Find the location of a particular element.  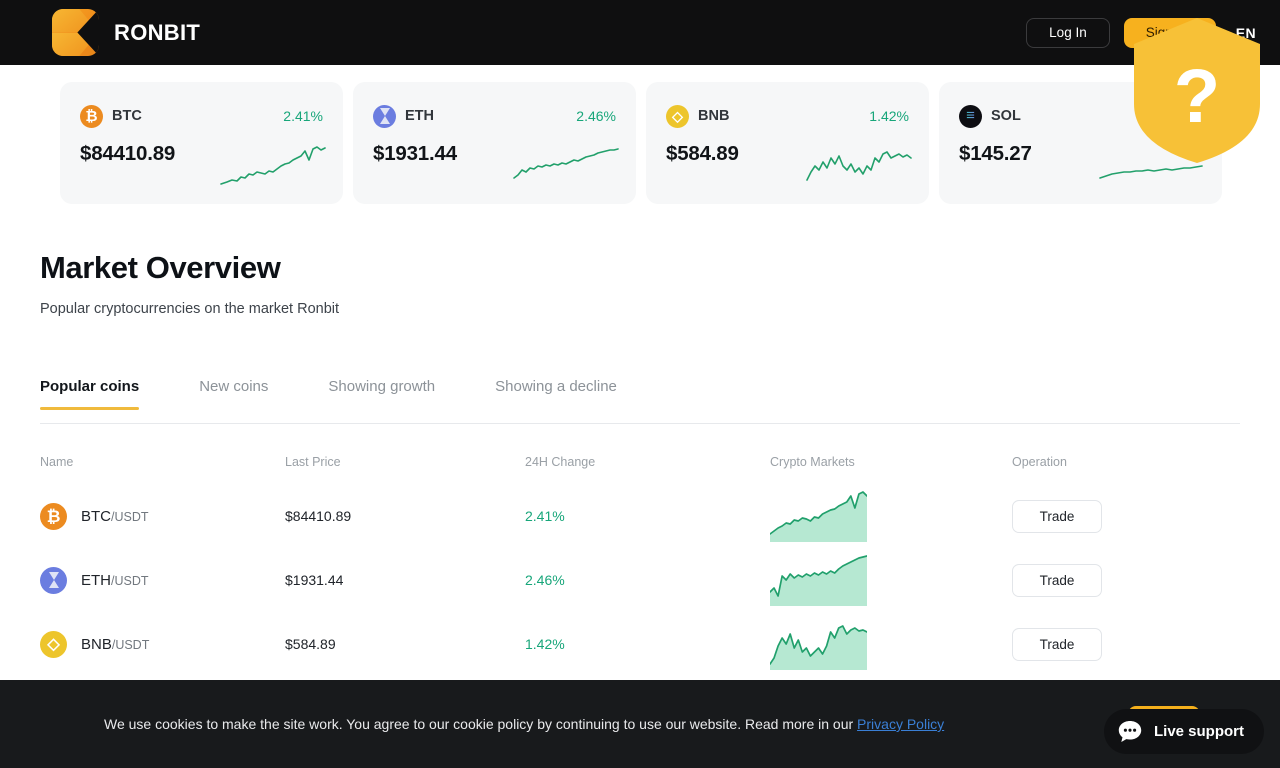

live-support-label: Live support is located at coordinates (1198, 731).